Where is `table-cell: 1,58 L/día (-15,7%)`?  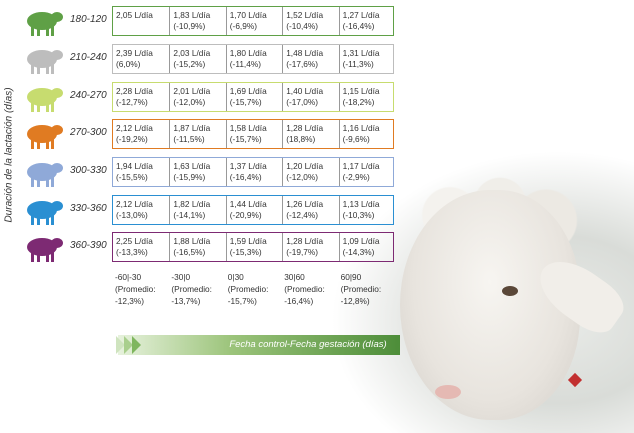 table-cell: 1,58 L/día (-15,7%) is located at coordinates (253, 134).